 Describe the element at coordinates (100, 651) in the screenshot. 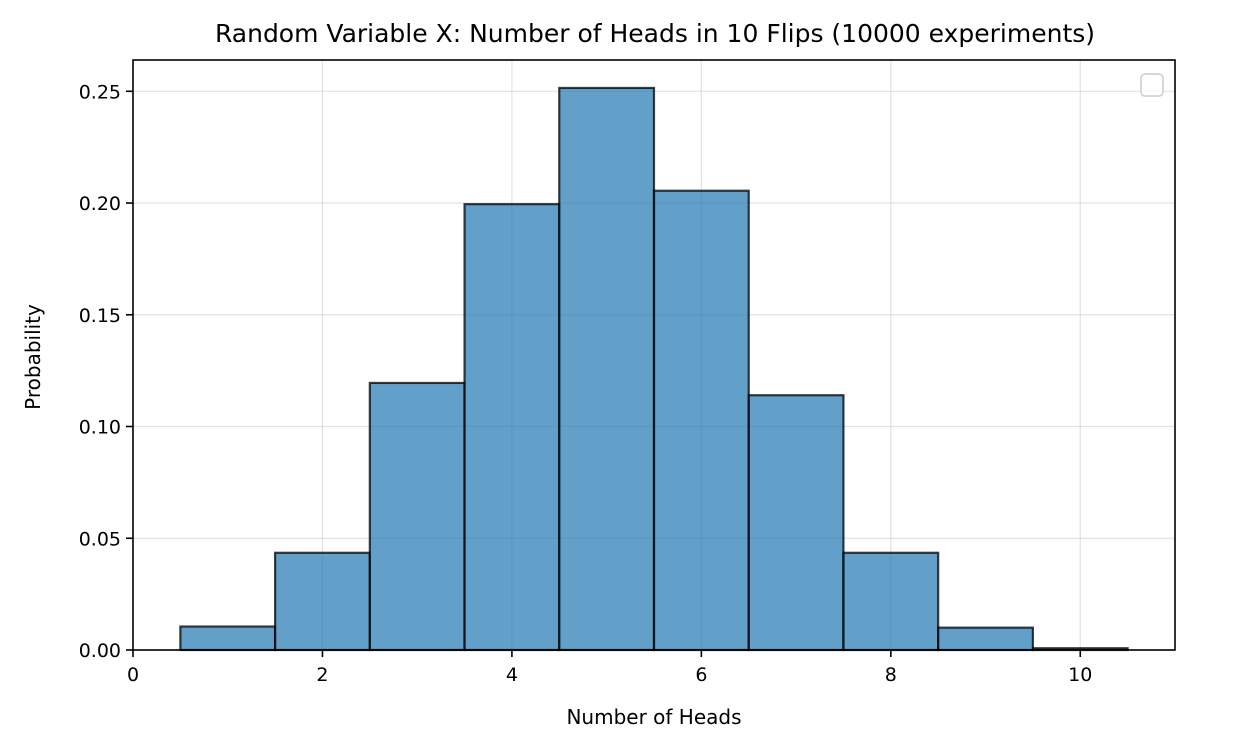

I see `y-tick-label: 0.00` at that location.